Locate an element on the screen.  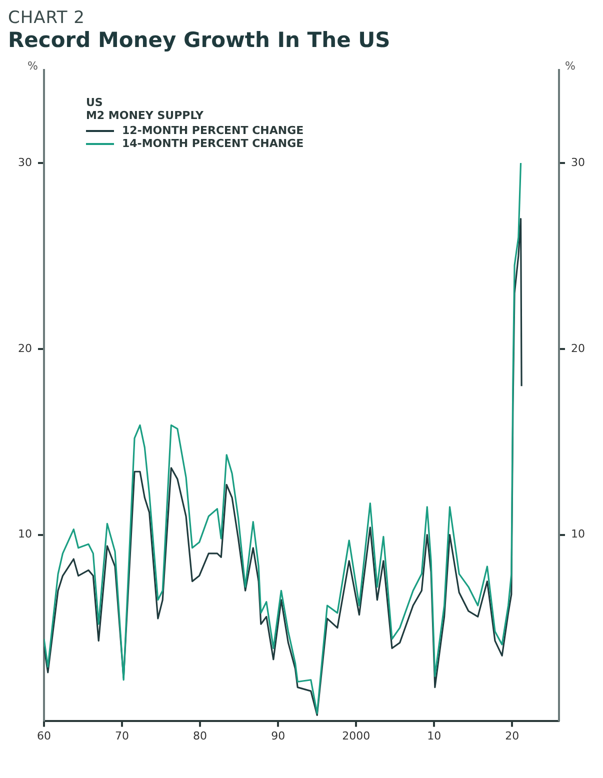
chart-title: Record Money Growth In The US is located at coordinates (200, 40).